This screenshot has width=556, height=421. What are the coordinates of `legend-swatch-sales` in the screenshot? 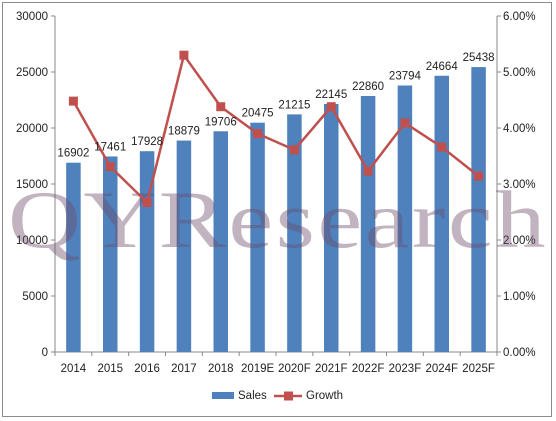 It's located at (223, 395).